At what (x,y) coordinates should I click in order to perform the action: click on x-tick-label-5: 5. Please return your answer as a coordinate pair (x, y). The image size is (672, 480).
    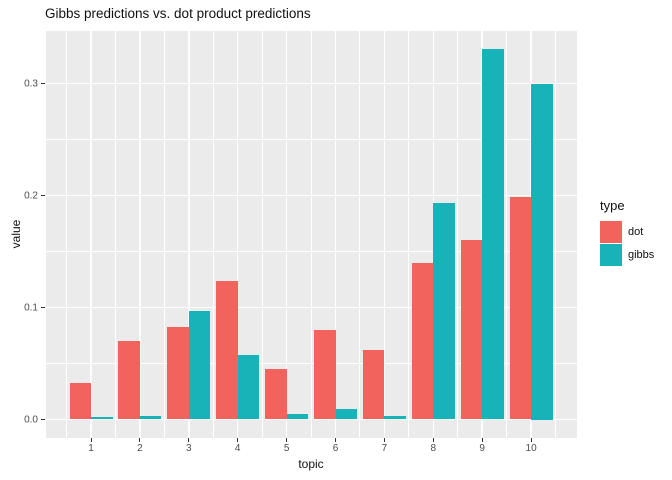
    Looking at the image, I should click on (286, 448).